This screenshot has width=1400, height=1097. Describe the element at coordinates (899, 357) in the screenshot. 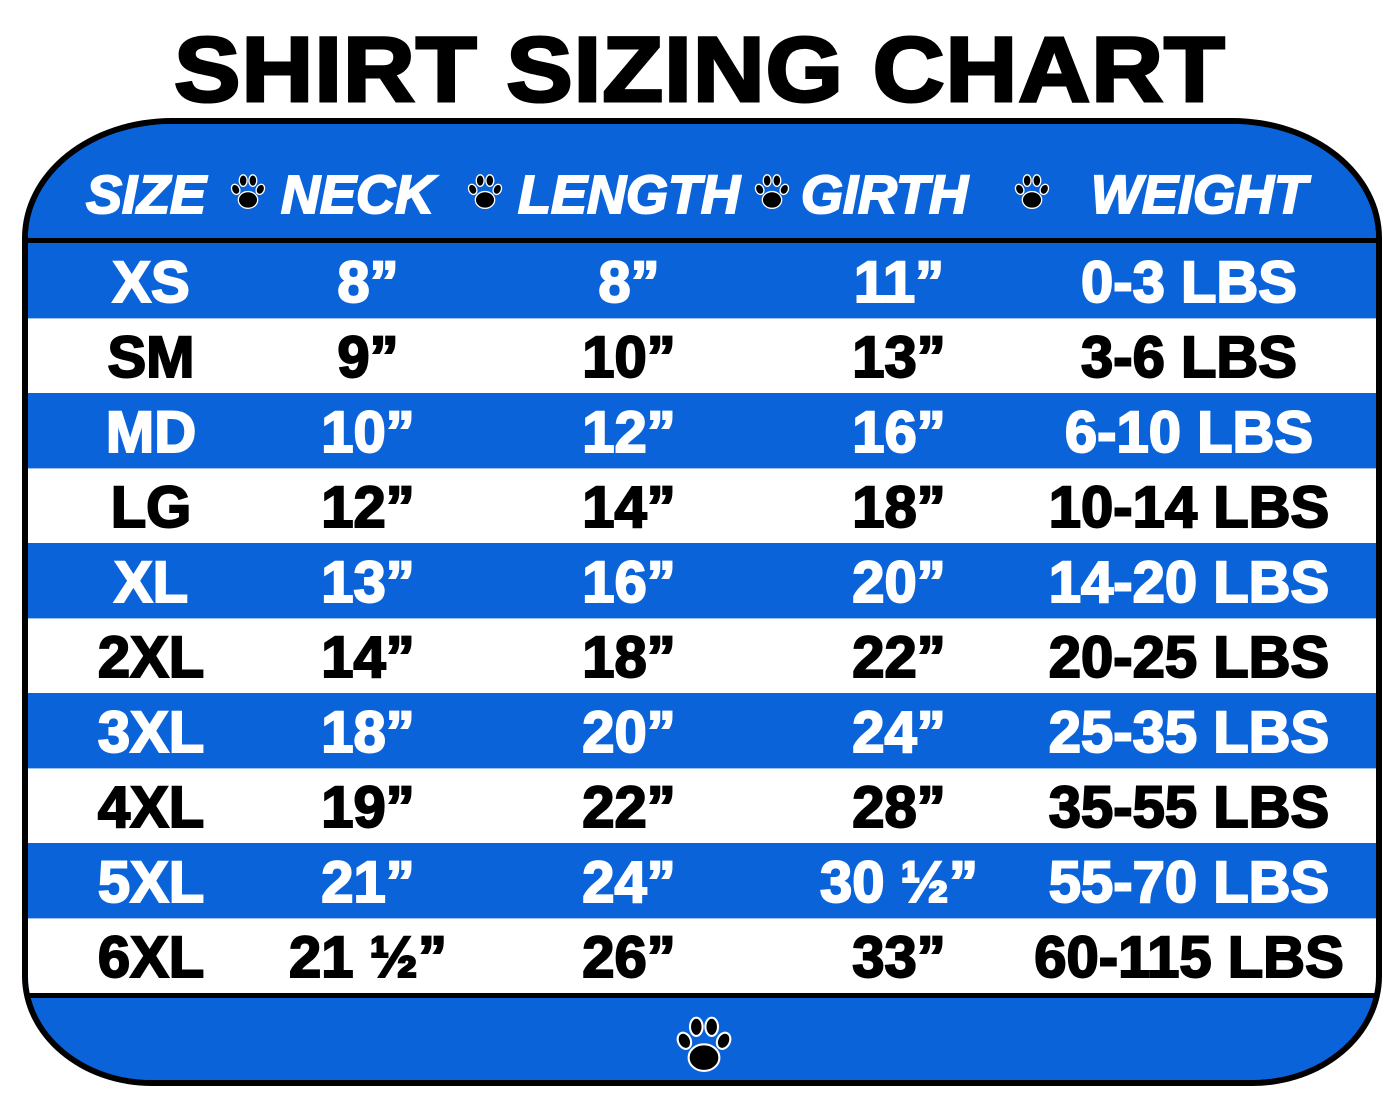

I see `cell-girth: 13”` at that location.